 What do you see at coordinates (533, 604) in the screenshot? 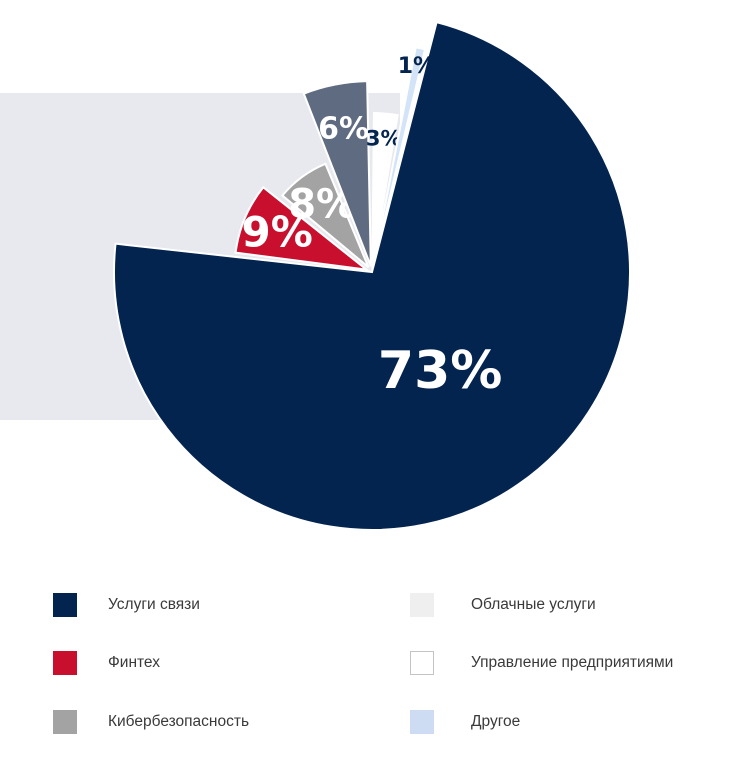
I see `legend-label: Облачные услуги` at bounding box center [533, 604].